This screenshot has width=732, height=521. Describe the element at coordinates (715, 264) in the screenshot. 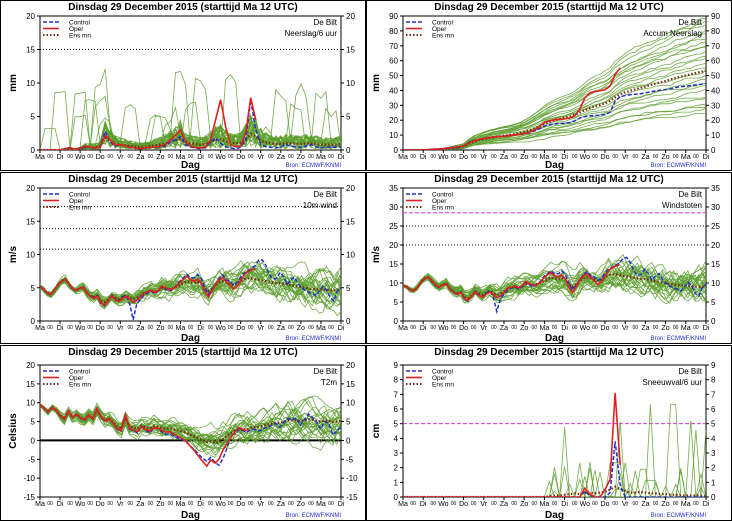

I see `y-tick-label-right: 15` at that location.